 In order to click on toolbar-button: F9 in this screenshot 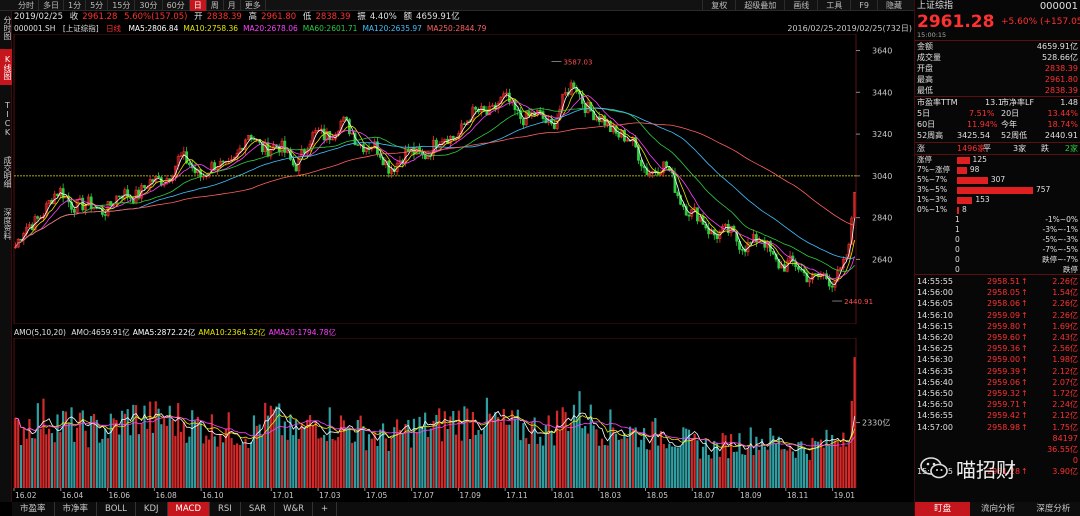, I will do `click(863, 5)`.